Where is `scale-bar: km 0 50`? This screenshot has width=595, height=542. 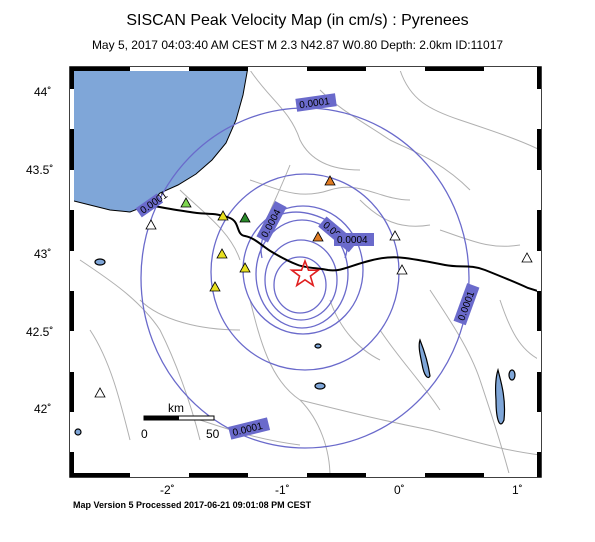
scale-bar: km 0 50 is located at coordinates (180, 421).